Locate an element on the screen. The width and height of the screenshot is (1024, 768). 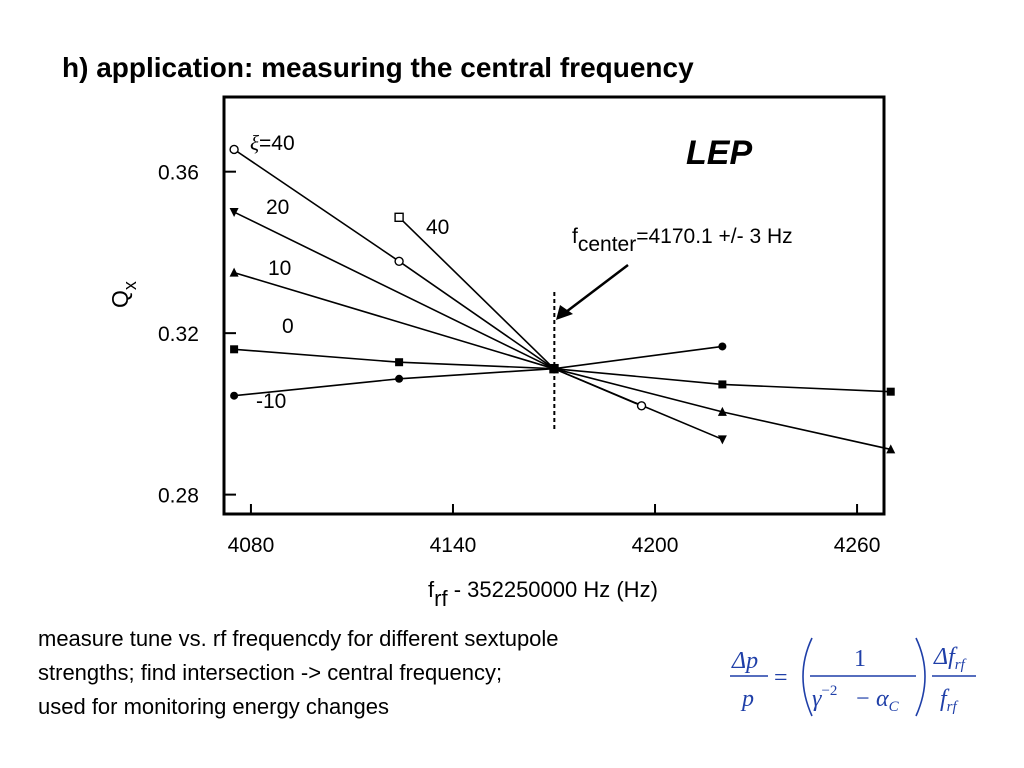
formula-rhs-delta-f: Δf is located at coordinates (945, 657).